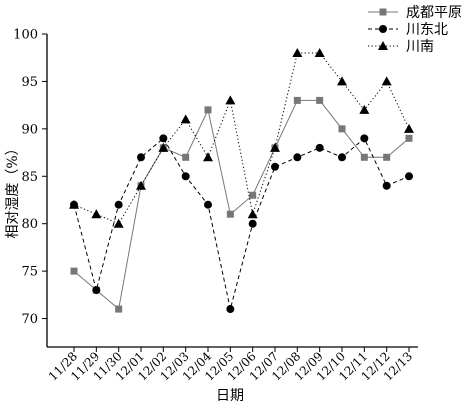  I want to click on legend-item: 川南, so click(401, 47).